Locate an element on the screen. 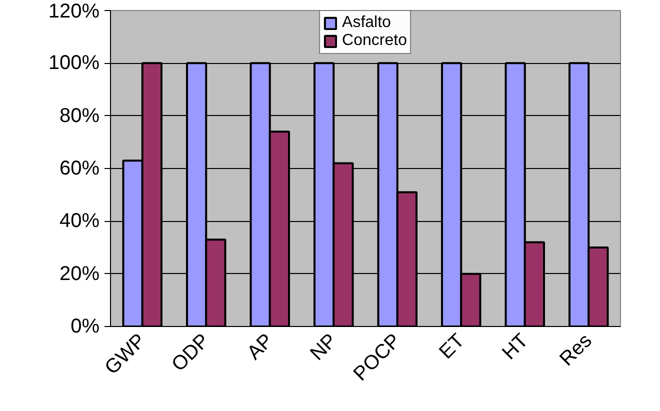  x-tick-label: ET is located at coordinates (452, 347).